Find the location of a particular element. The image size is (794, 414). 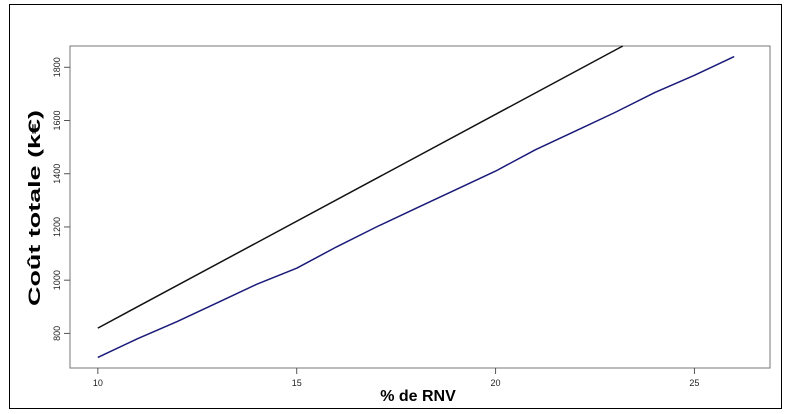

x-tick-label: 10 is located at coordinates (98, 383).